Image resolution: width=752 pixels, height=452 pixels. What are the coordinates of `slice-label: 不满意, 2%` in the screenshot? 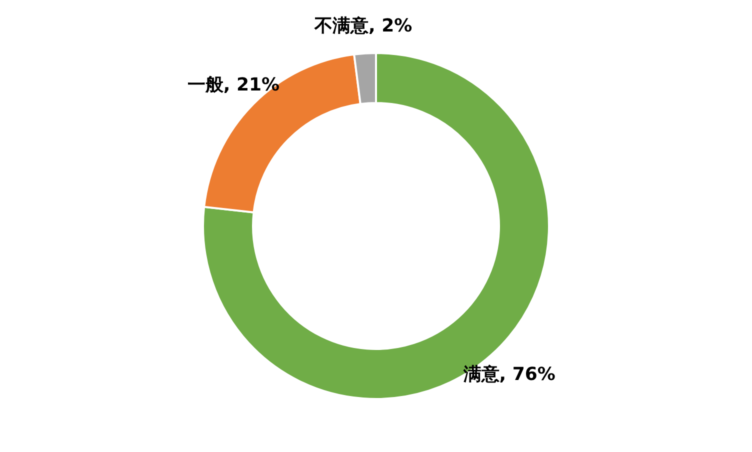 It's located at (362, 25).